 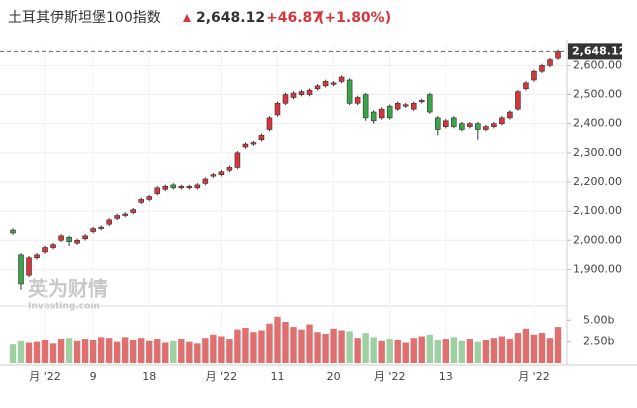 What do you see at coordinates (68, 289) in the screenshot?
I see `watermark: 英为财情` at bounding box center [68, 289].